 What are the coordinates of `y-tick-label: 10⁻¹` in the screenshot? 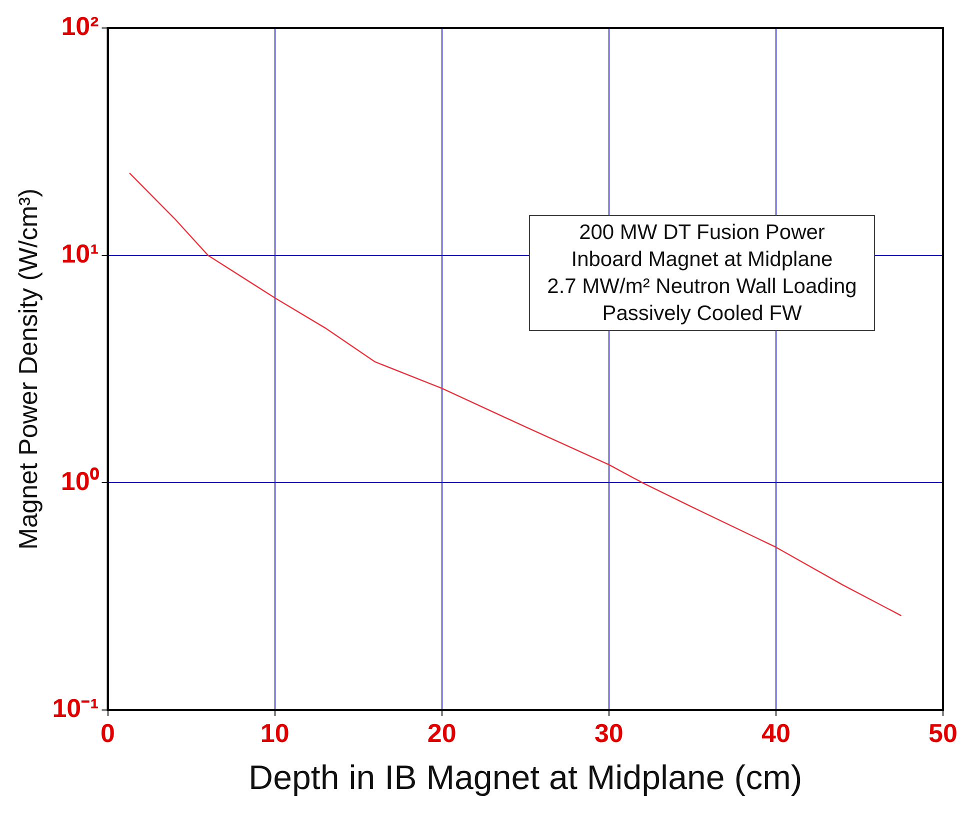 It's located at (75, 708).